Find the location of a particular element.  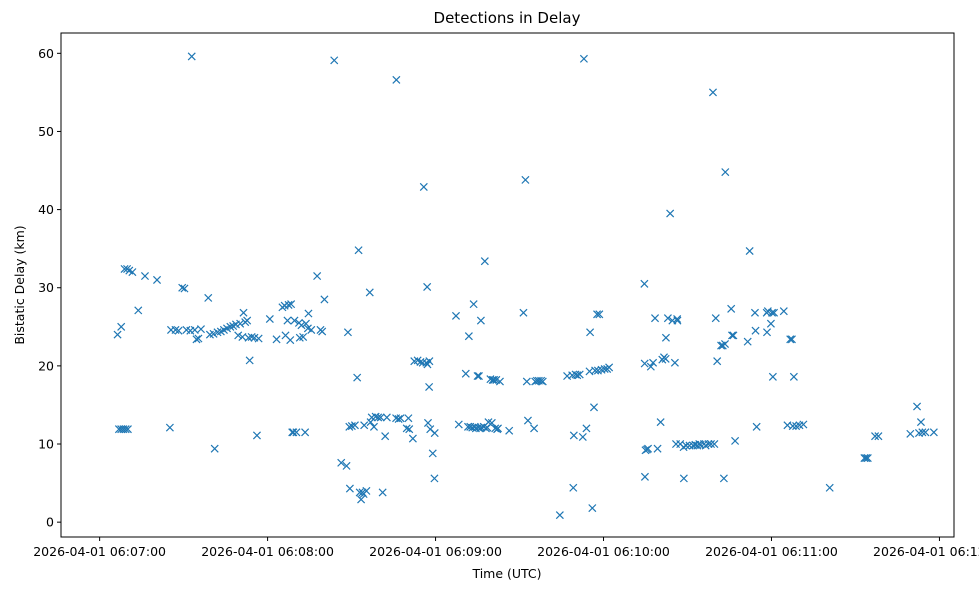

y-tick-label: 0 is located at coordinates (50, 522).